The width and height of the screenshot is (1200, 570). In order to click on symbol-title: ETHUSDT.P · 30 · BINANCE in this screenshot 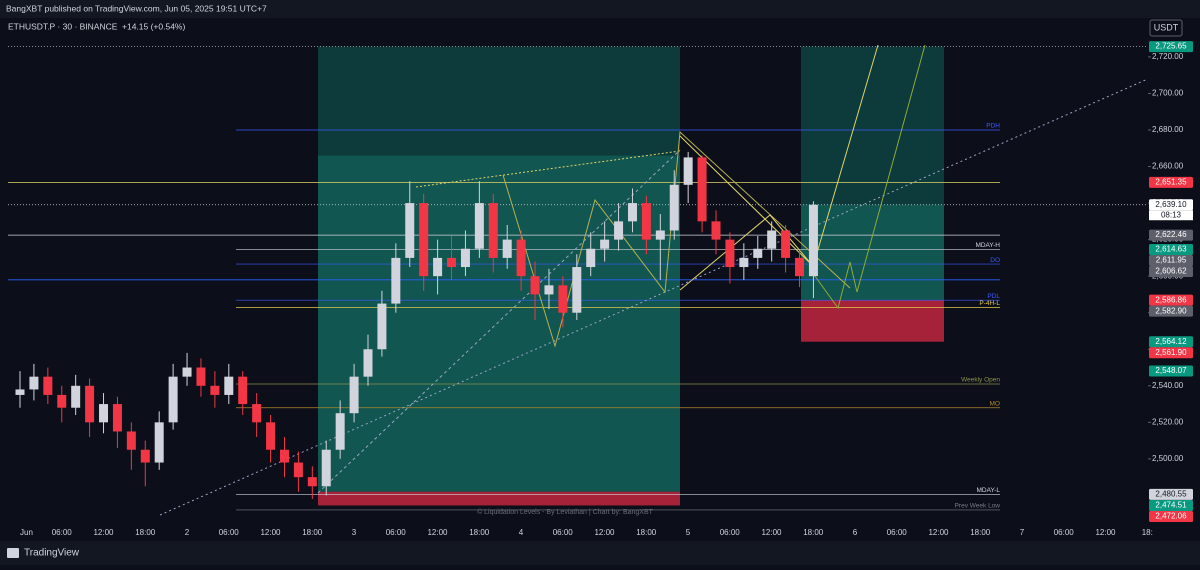, I will do `click(63, 26)`.